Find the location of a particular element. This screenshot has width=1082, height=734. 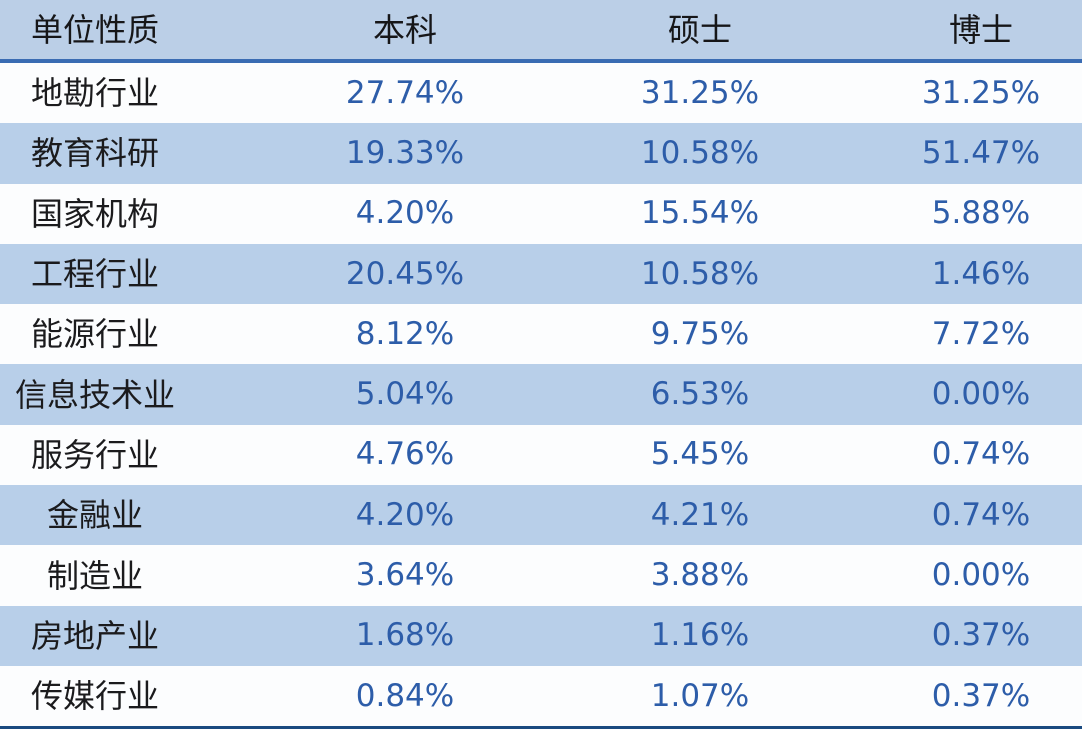

cell-master: 15.54% is located at coordinates (700, 213).